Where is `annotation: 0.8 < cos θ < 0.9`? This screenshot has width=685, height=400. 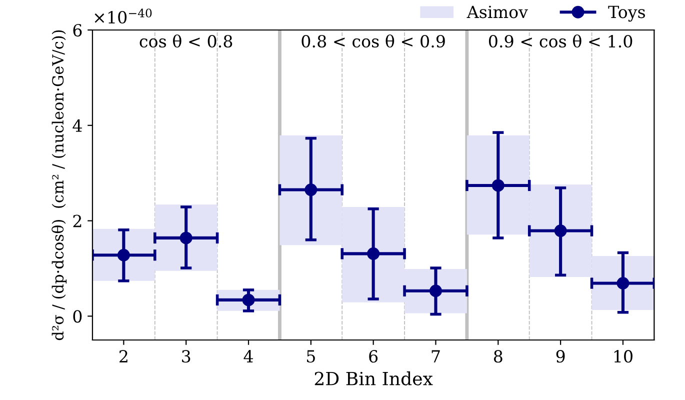
annotation: 0.8 < cos θ < 0.9 is located at coordinates (373, 41).